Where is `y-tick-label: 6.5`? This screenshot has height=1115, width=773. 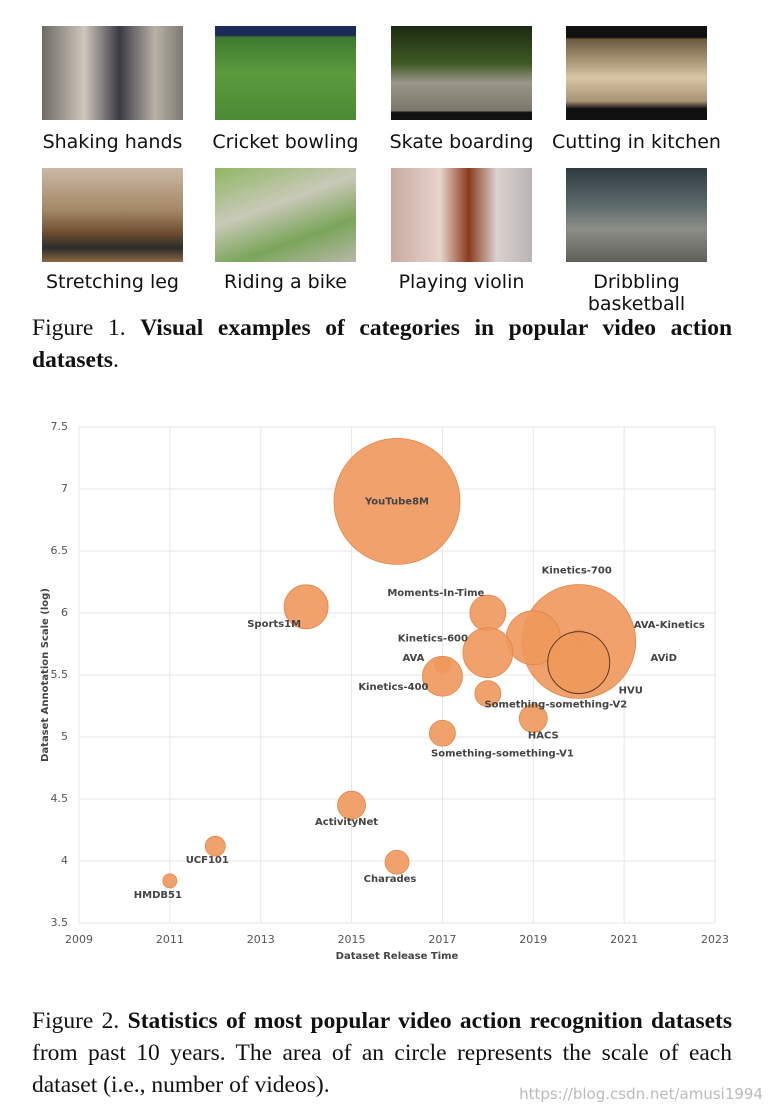
y-tick-label: 6.5 is located at coordinates (60, 550).